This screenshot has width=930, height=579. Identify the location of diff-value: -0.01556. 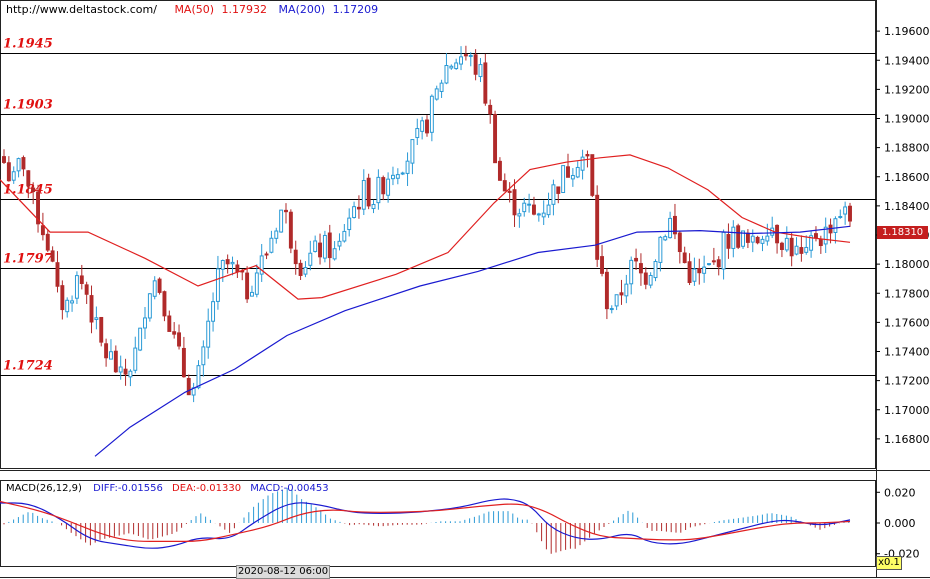
(140, 488).